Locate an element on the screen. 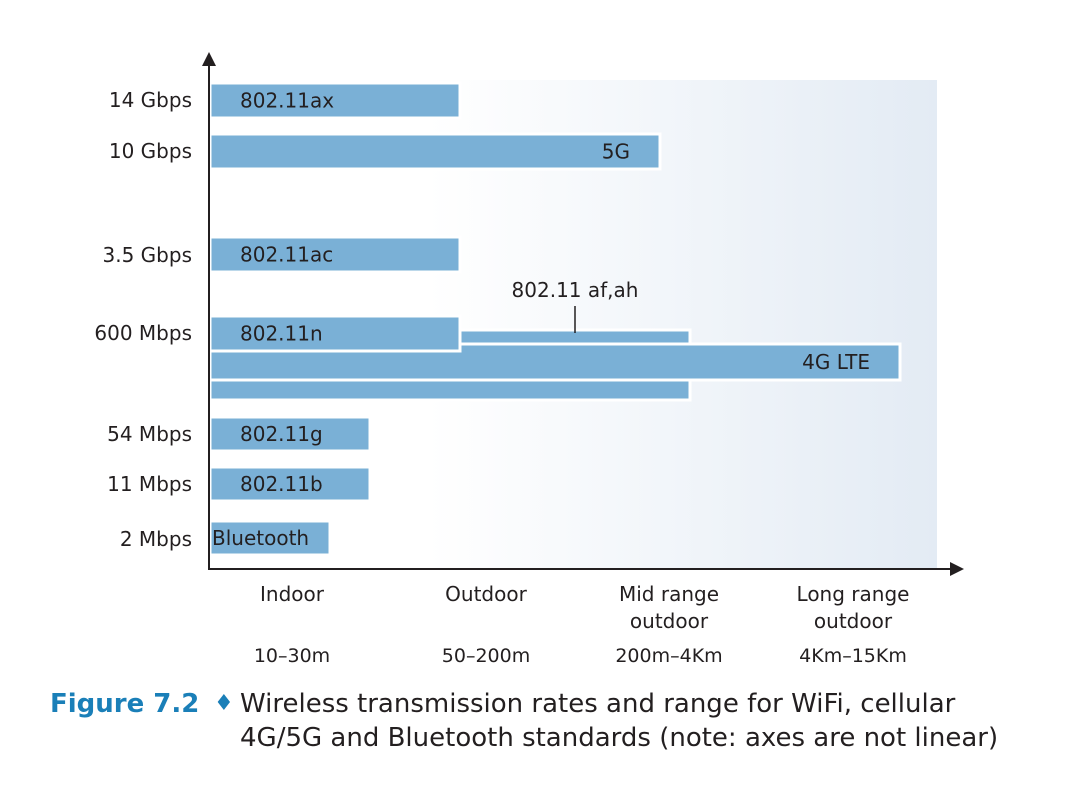  bar-802-11b is located at coordinates (290, 484).